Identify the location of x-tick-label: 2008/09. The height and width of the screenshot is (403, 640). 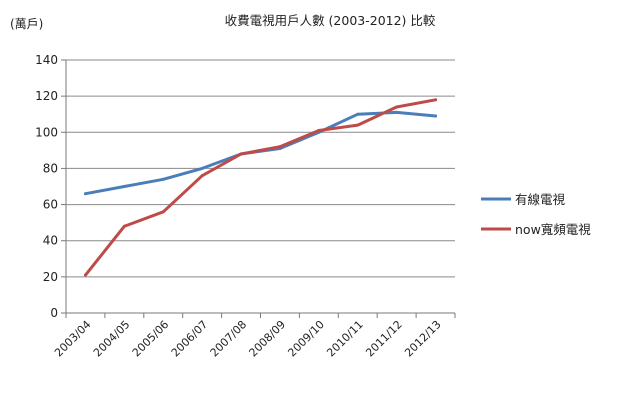
(268, 339).